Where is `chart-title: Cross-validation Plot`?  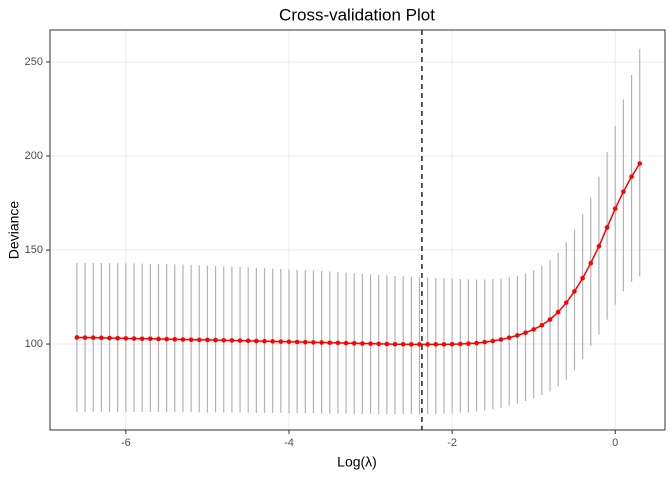 chart-title: Cross-validation Plot is located at coordinates (357, 14).